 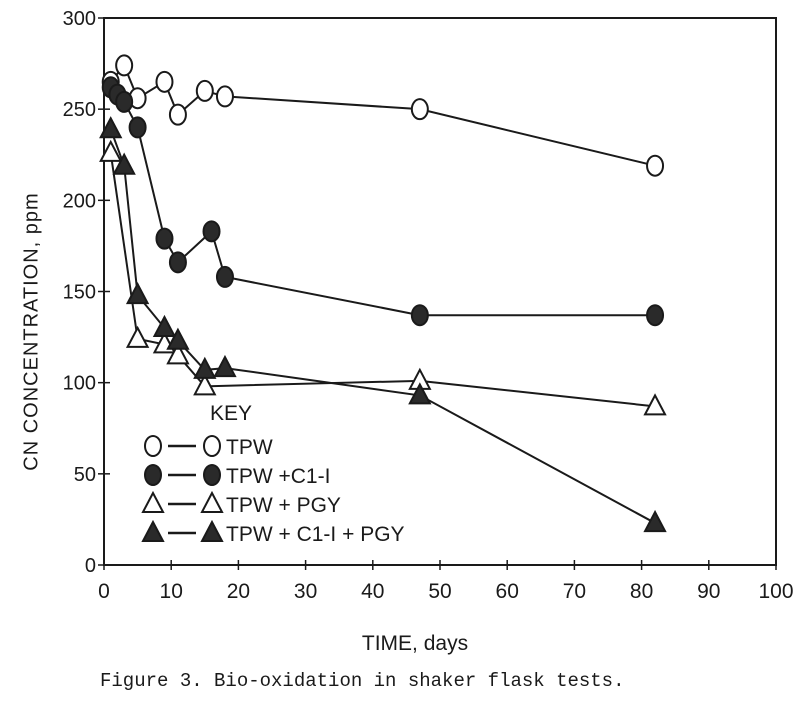 What do you see at coordinates (574, 591) in the screenshot?
I see `x-tick-label: 70` at bounding box center [574, 591].